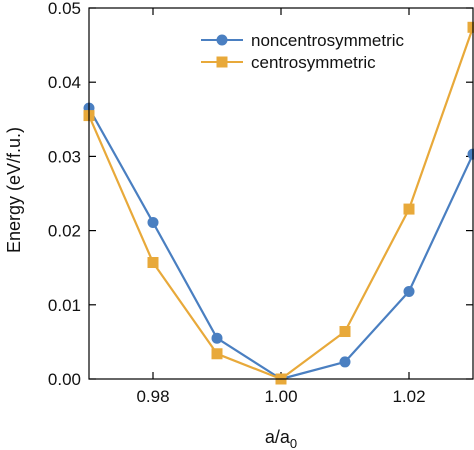 Image resolution: width=474 pixels, height=450 pixels. What do you see at coordinates (64, 82) in the screenshot?
I see `y-tick-label: 0.04` at bounding box center [64, 82].